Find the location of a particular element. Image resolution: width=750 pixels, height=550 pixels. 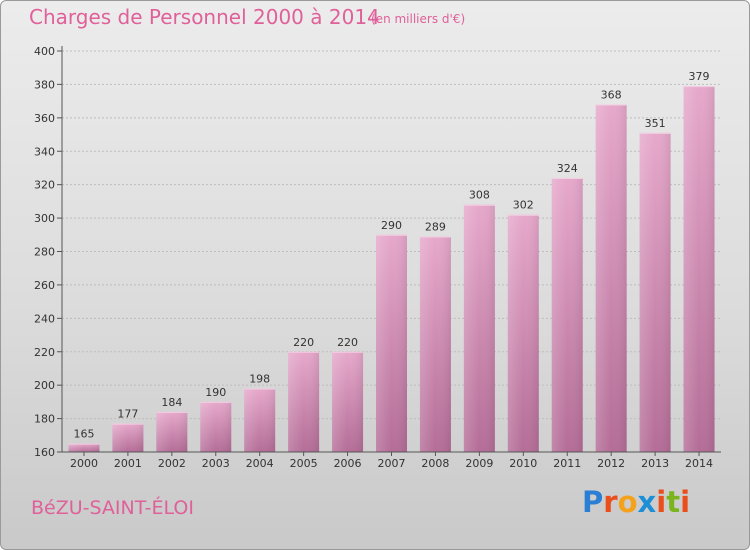

y-tick-label: 220 is located at coordinates (44, 352).